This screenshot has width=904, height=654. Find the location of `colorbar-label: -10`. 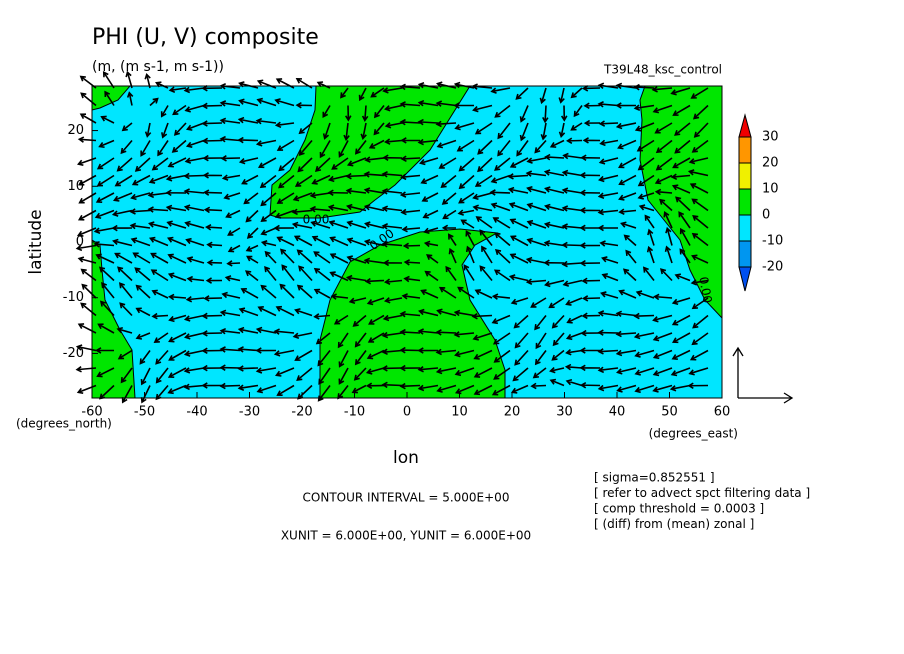

colorbar-label: -10 is located at coordinates (772, 241).